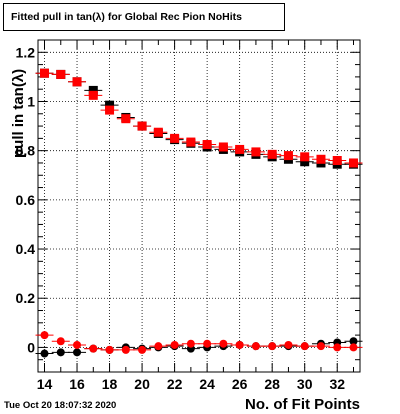  I want to click on x-tick-label: 22, so click(175, 384).